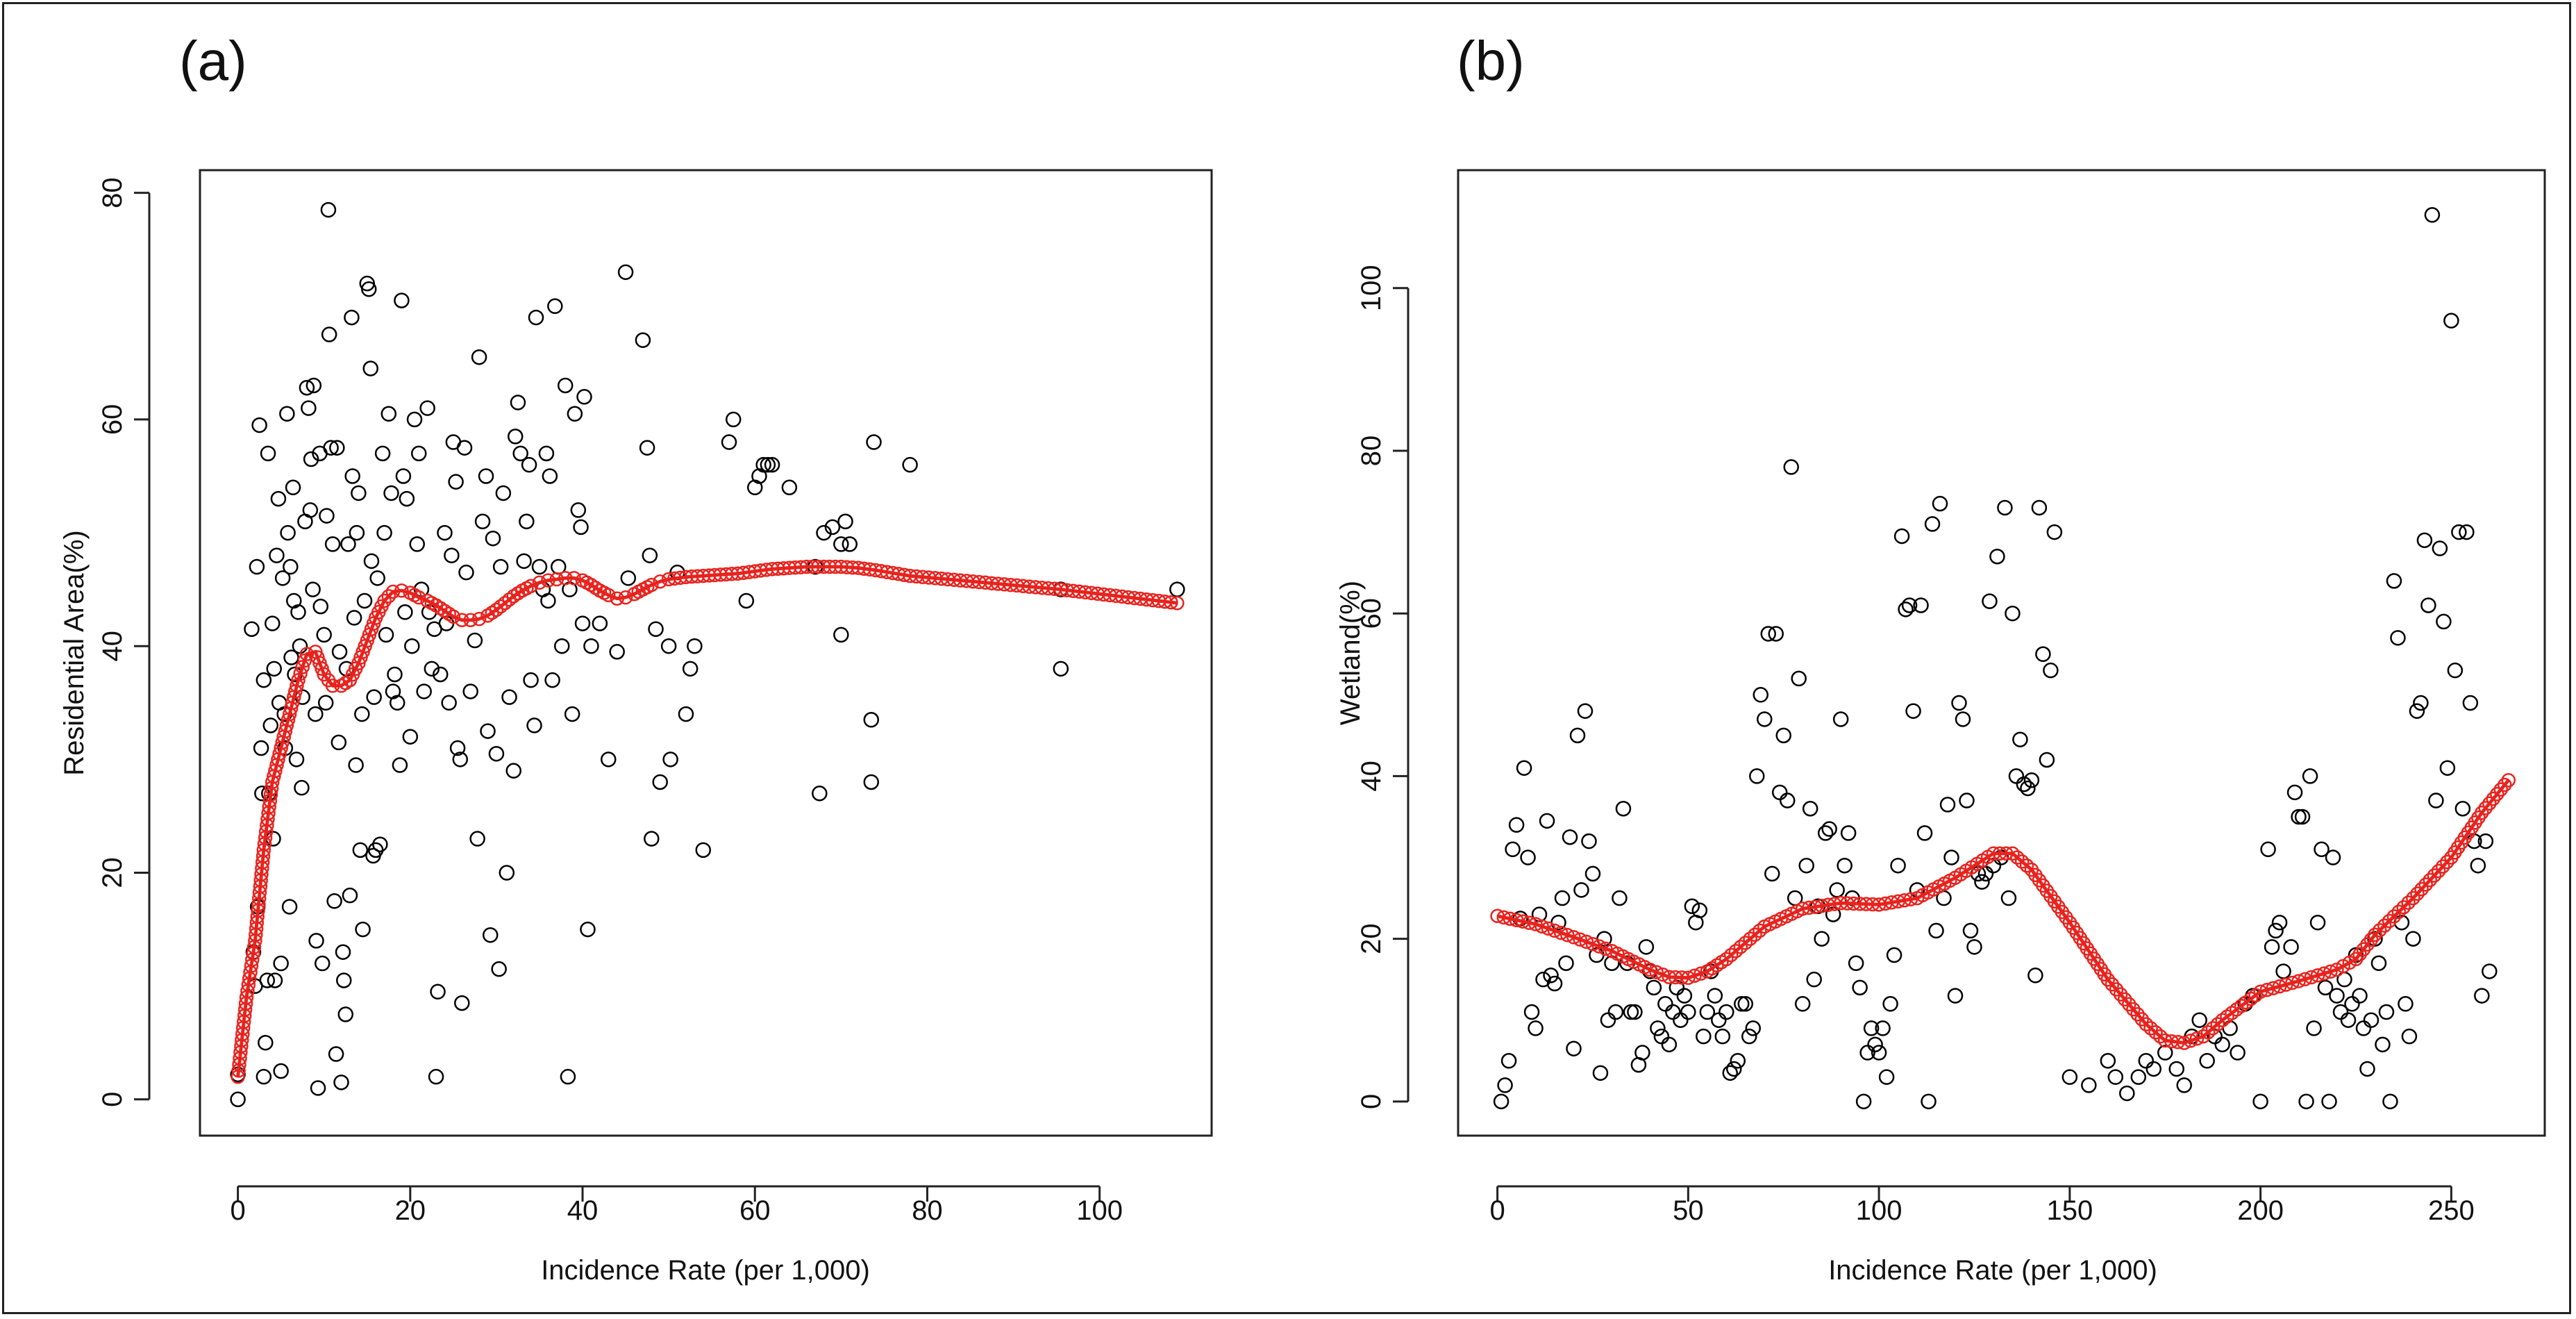  I want to click on x-tick-label: 50, so click(1688, 1211).